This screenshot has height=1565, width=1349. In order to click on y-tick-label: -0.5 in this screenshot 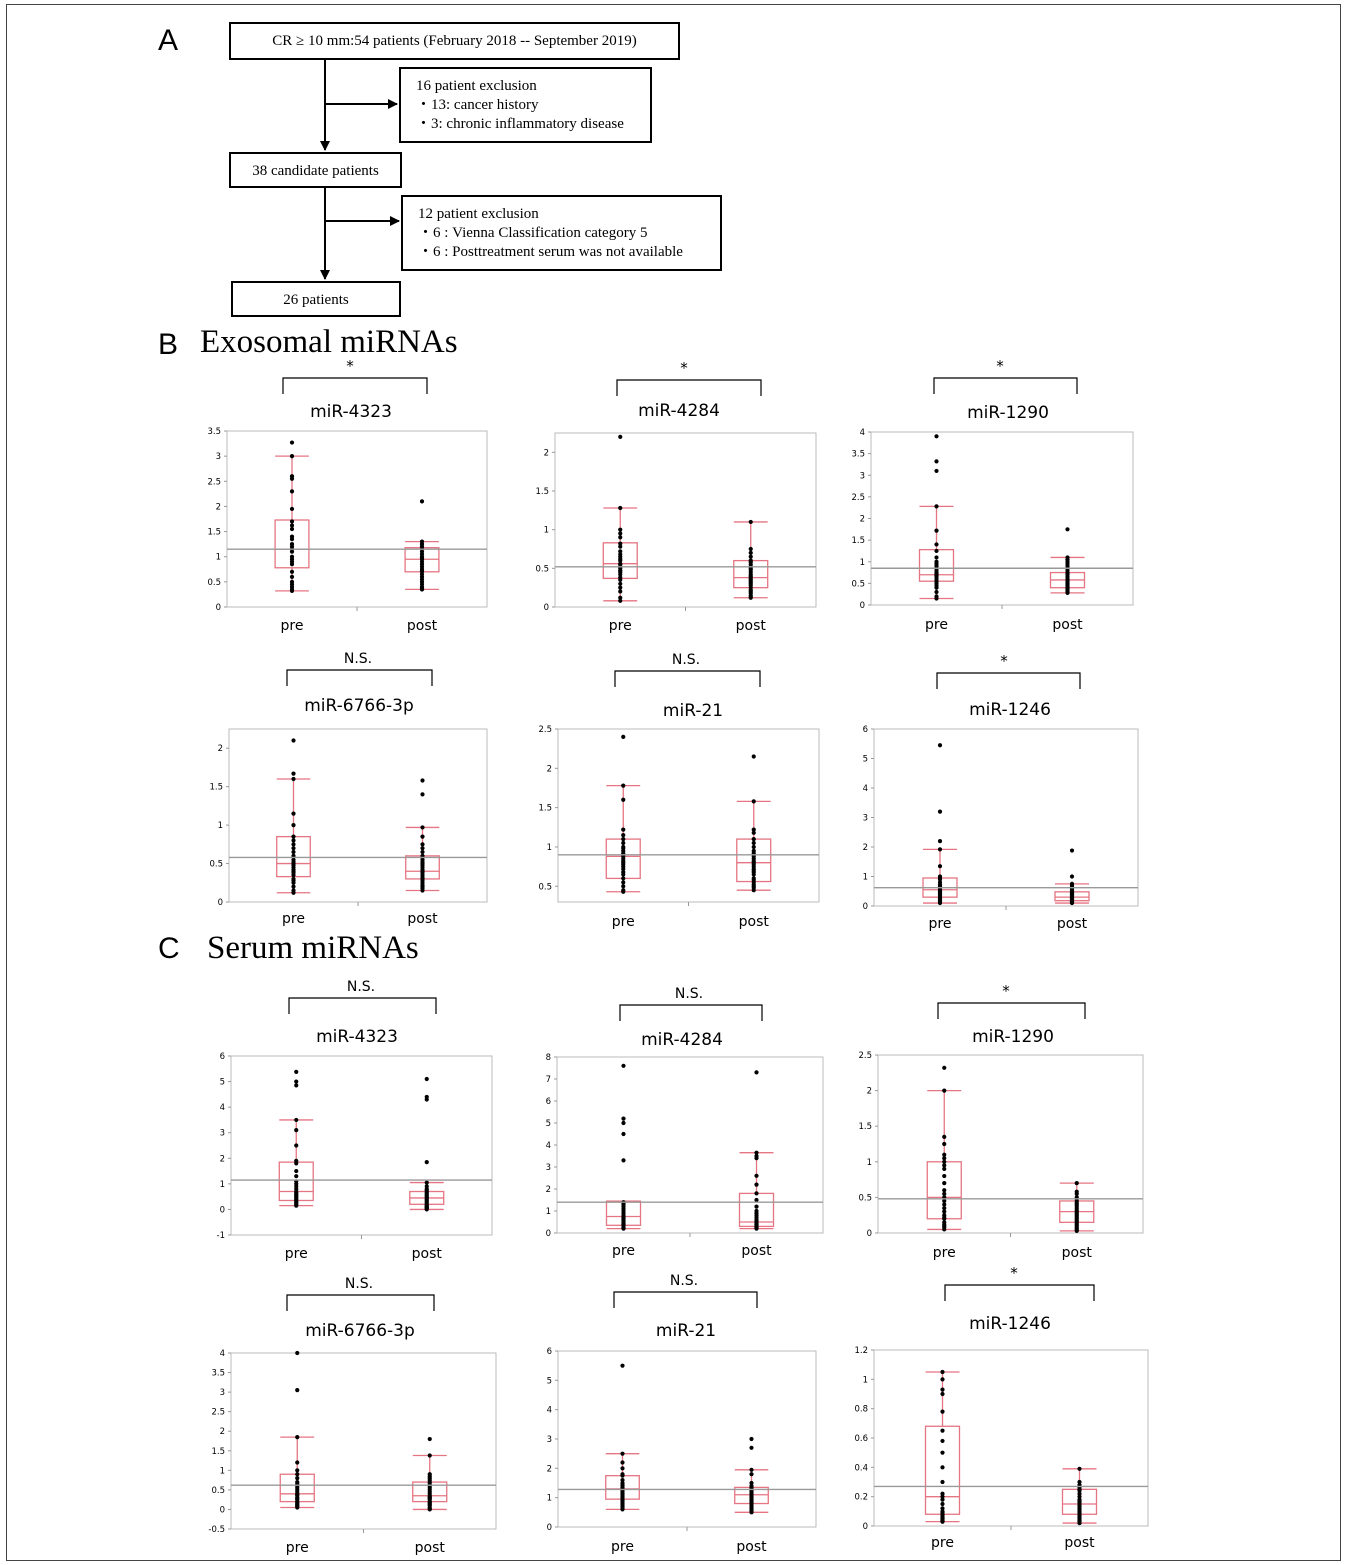, I will do `click(216, 1530)`.